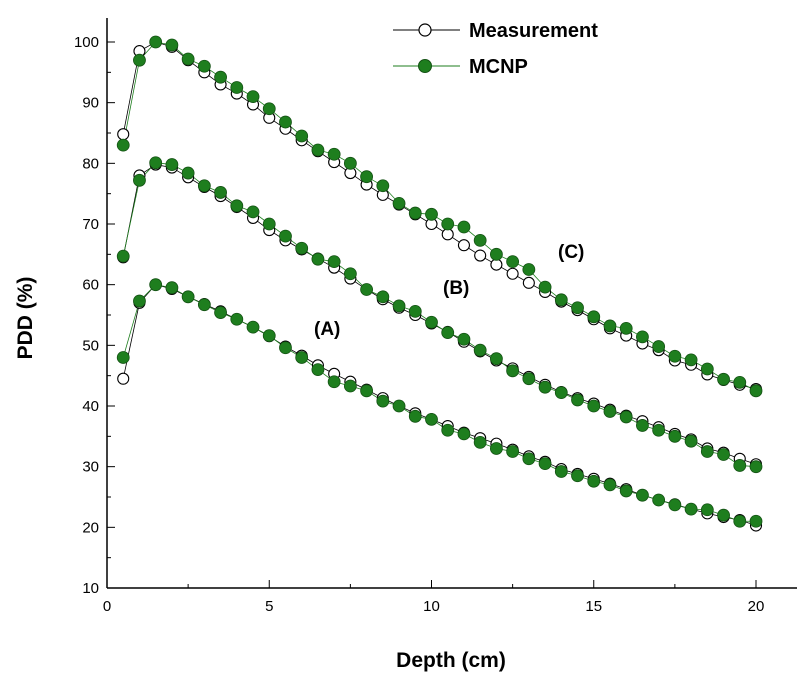 This screenshot has height=681, width=811. Describe the element at coordinates (123, 378) in the screenshot. I see `measurement-point-a` at that location.